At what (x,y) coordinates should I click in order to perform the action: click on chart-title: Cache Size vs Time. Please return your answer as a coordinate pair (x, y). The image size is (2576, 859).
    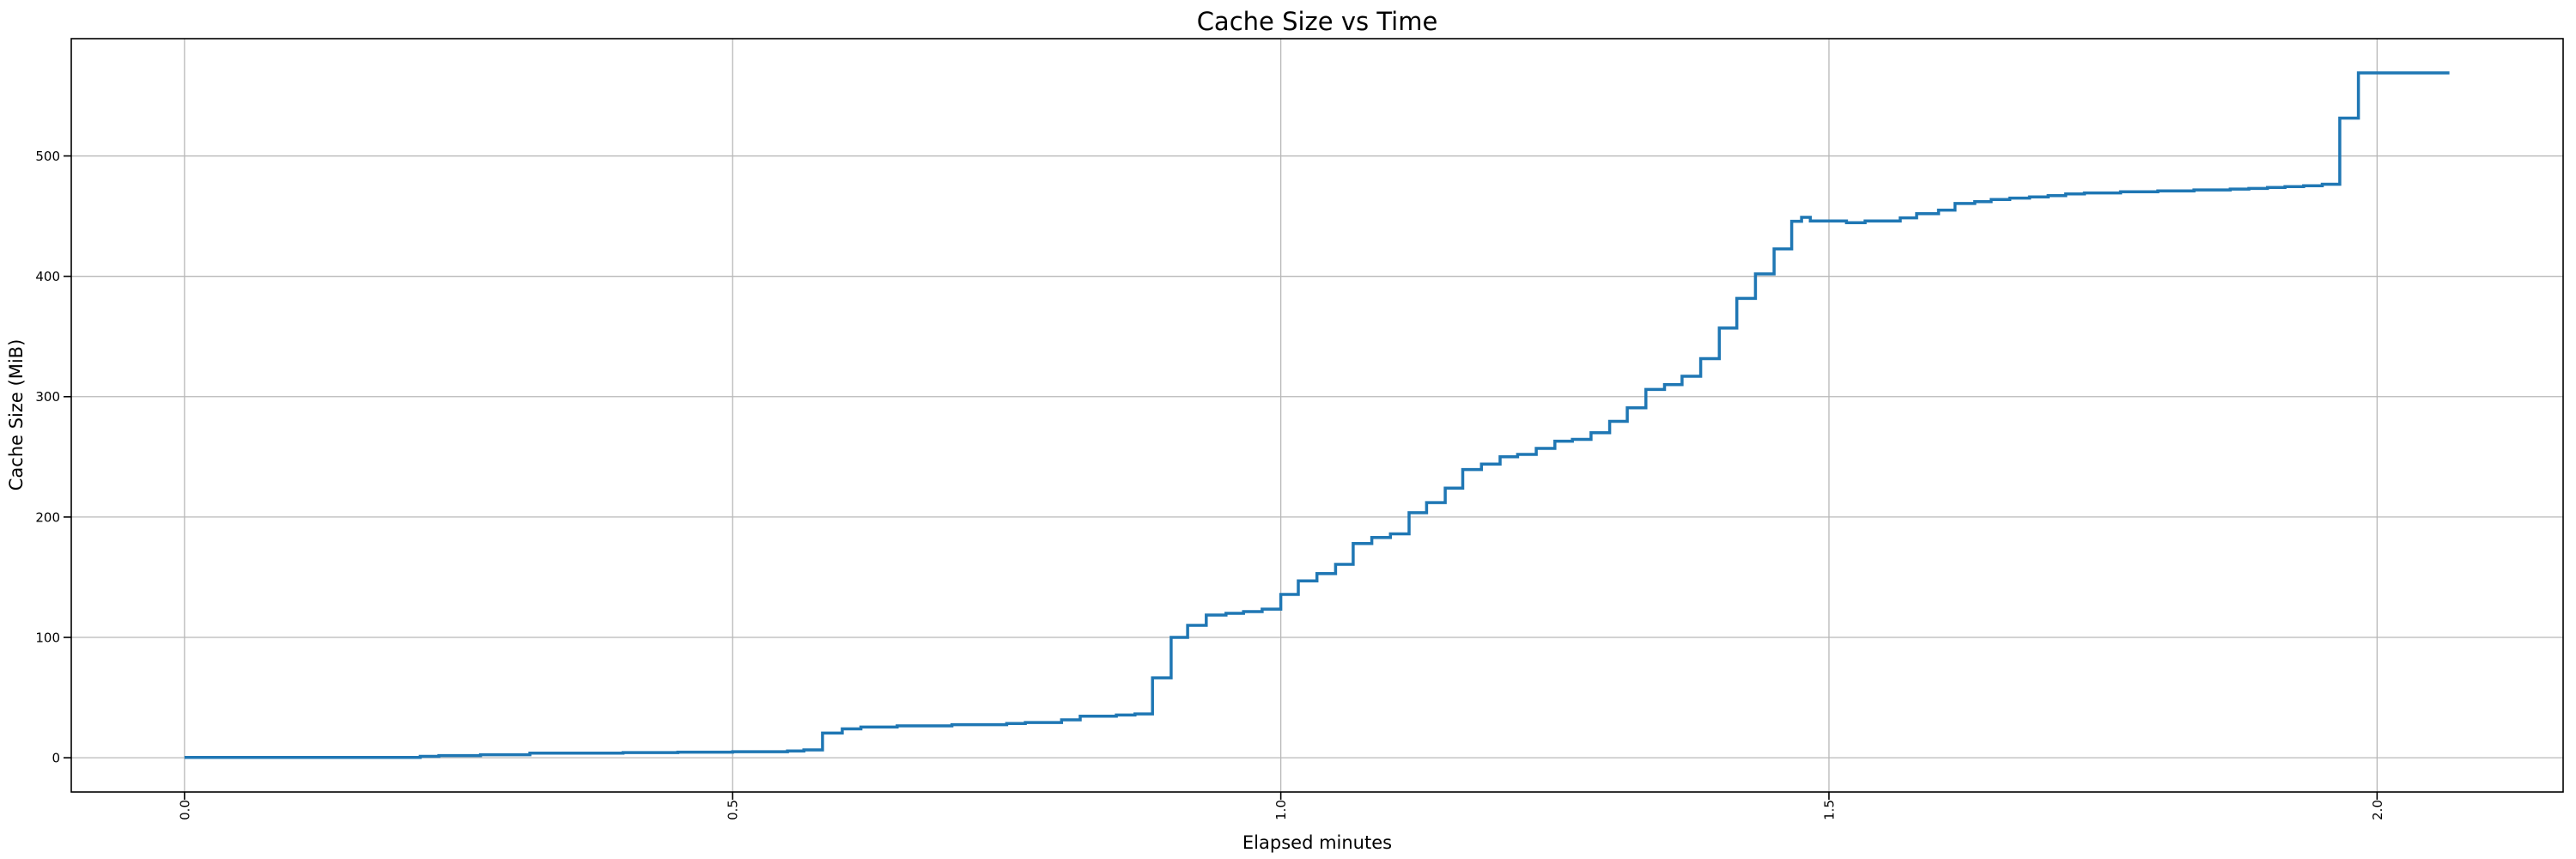
    Looking at the image, I should click on (1317, 22).